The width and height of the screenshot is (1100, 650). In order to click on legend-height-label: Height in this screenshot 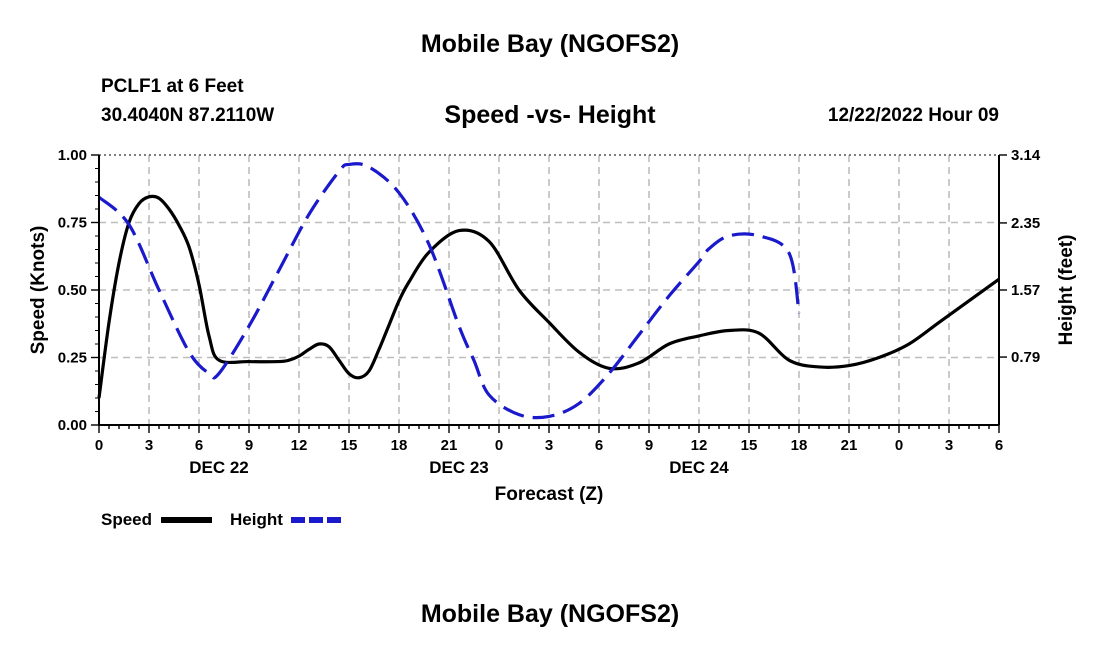, I will do `click(256, 519)`.